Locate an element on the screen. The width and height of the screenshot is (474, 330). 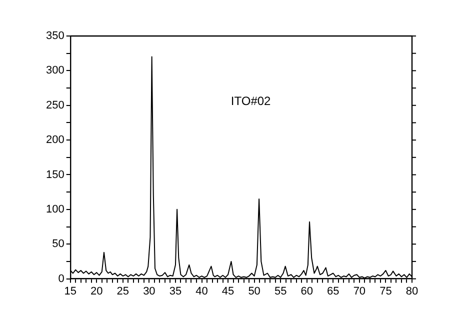
x-tick-label: 75 is located at coordinates (386, 291).